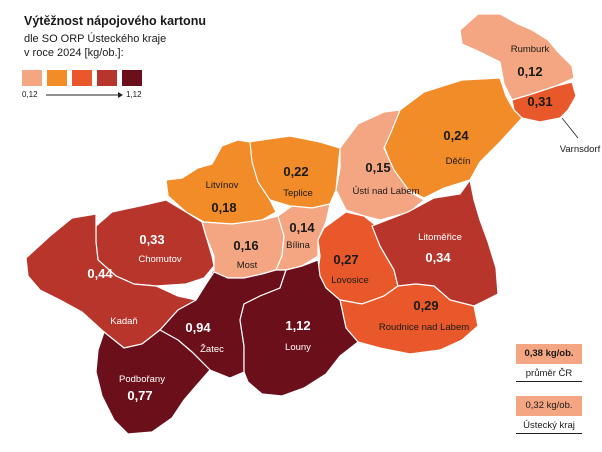  Describe the element at coordinates (100, 273) in the screenshot. I see `region-value-kadan: 0,44` at that location.